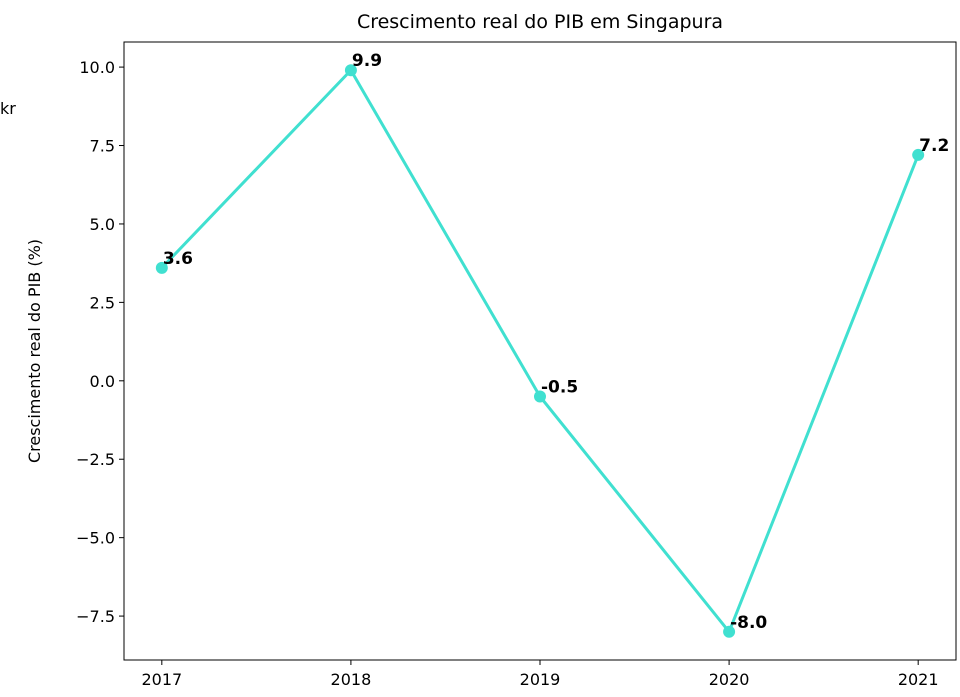 The image size is (960, 697). What do you see at coordinates (8, 108) in the screenshot?
I see `annotation: kr` at bounding box center [8, 108].